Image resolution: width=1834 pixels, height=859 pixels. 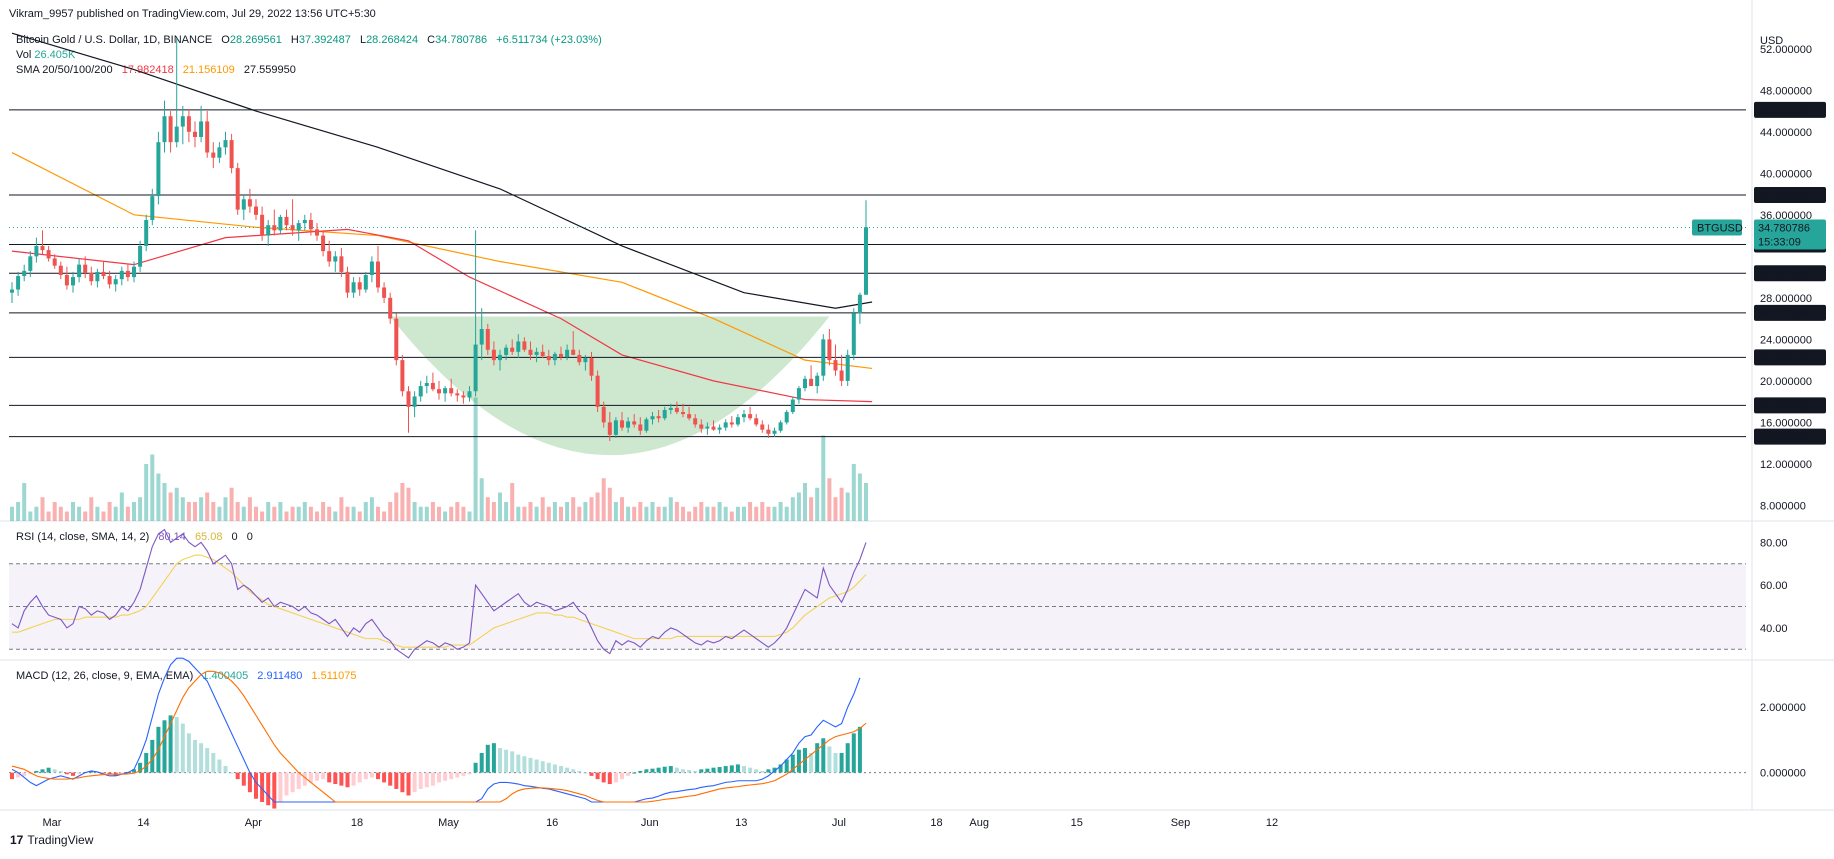 I want to click on symbol-title: Bitcoin Gold / U.S. Dollar, 1D, BINANCE, so click(x=114, y=40).